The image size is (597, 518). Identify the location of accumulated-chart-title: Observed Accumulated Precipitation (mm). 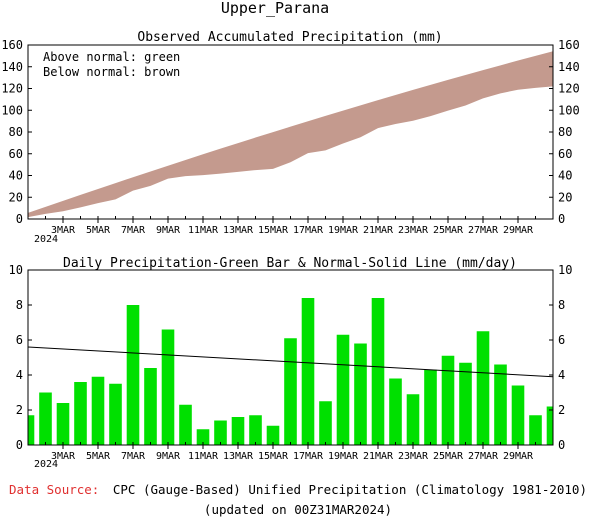
(289, 37).